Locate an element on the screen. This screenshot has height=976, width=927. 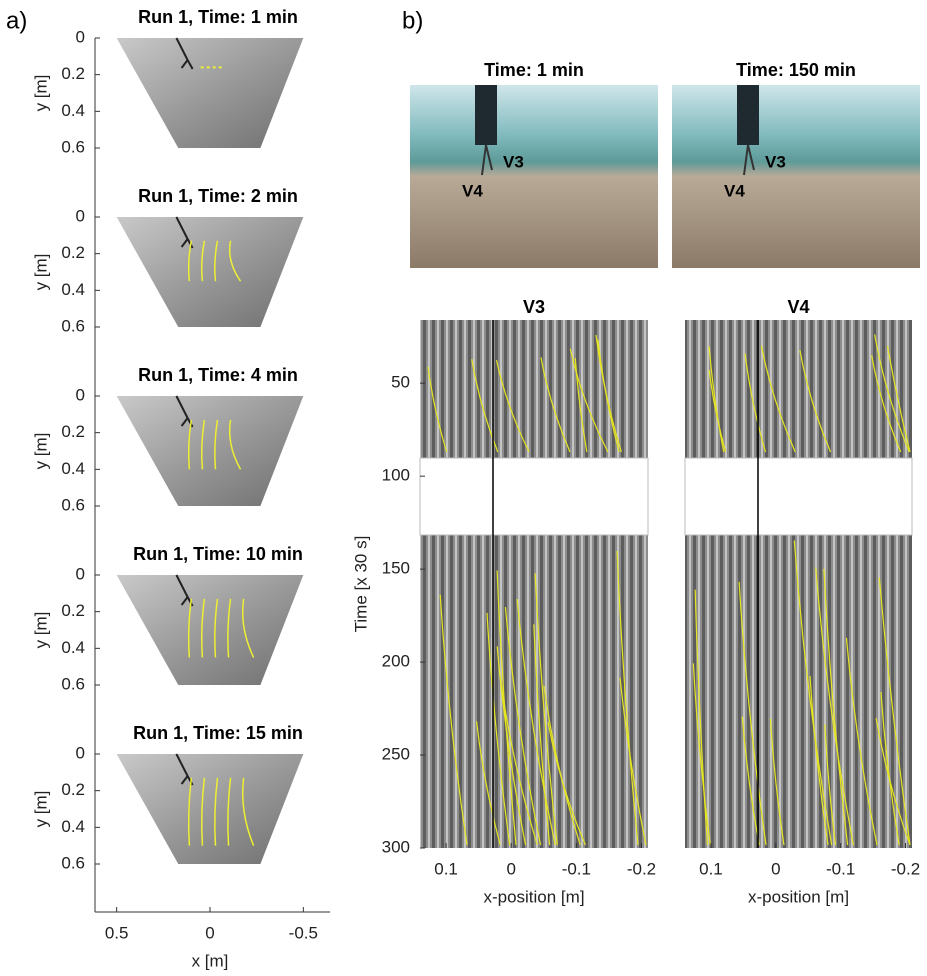
panel-label: a) is located at coordinates (16, 20).